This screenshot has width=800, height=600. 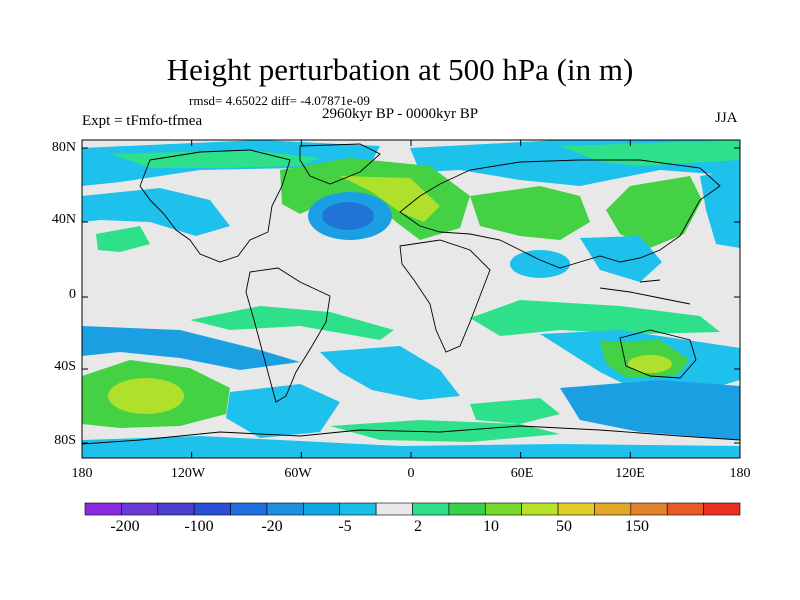 What do you see at coordinates (540, 264) in the screenshot?
I see `contour-blue-asia-small` at bounding box center [540, 264].